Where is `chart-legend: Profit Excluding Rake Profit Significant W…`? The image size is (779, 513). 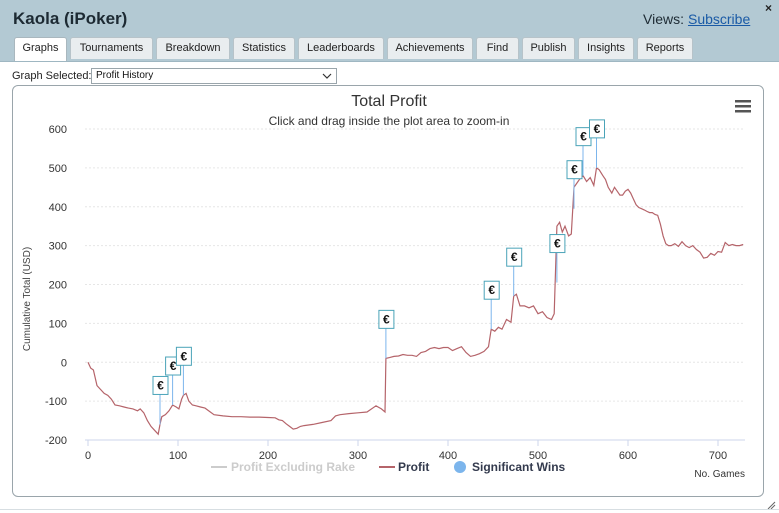 chart-legend: Profit Excluding Rake Profit Significant W… is located at coordinates (388, 467).